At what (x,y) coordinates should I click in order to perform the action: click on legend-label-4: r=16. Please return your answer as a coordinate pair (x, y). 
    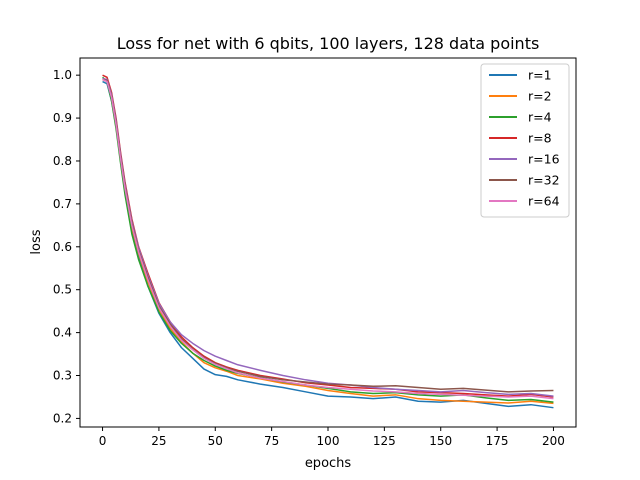
    Looking at the image, I should click on (544, 159).